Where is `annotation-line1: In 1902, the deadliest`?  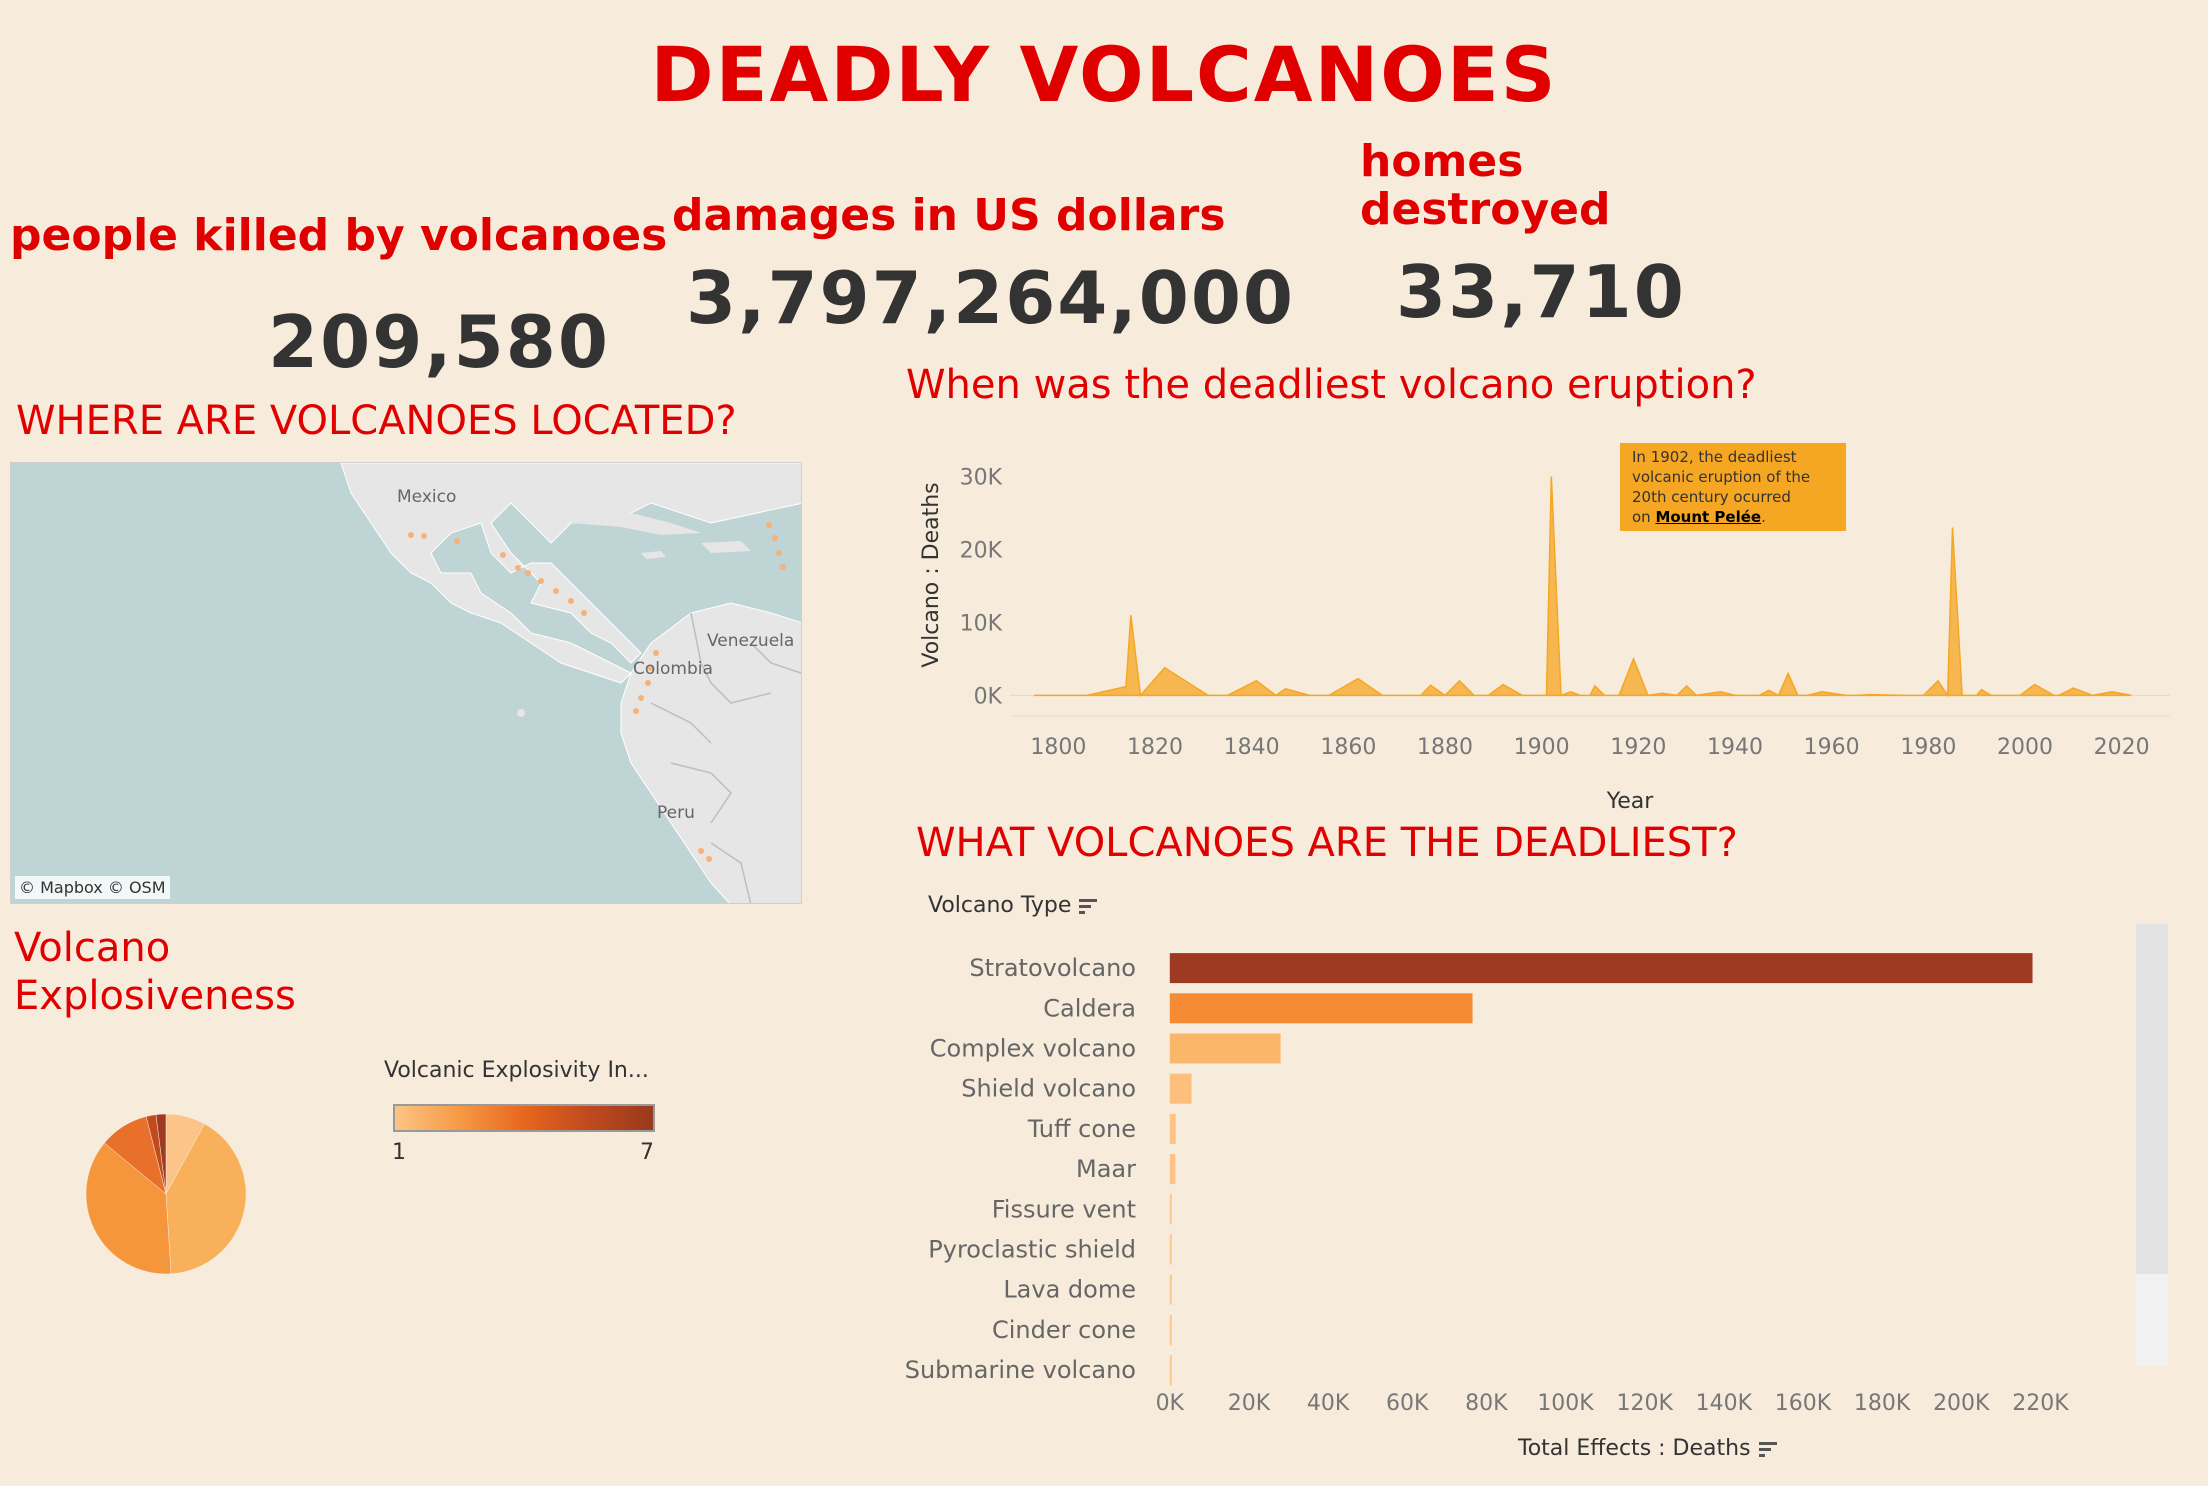
annotation-line1: In 1902, the deadliest is located at coordinates (1714, 457).